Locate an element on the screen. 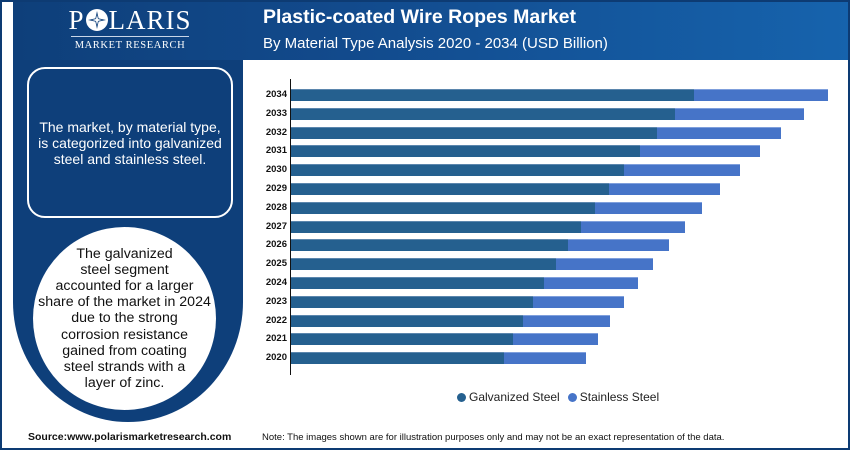 This screenshot has height=450, width=850. bar-row-2032: 2032 is located at coordinates (545, 132).